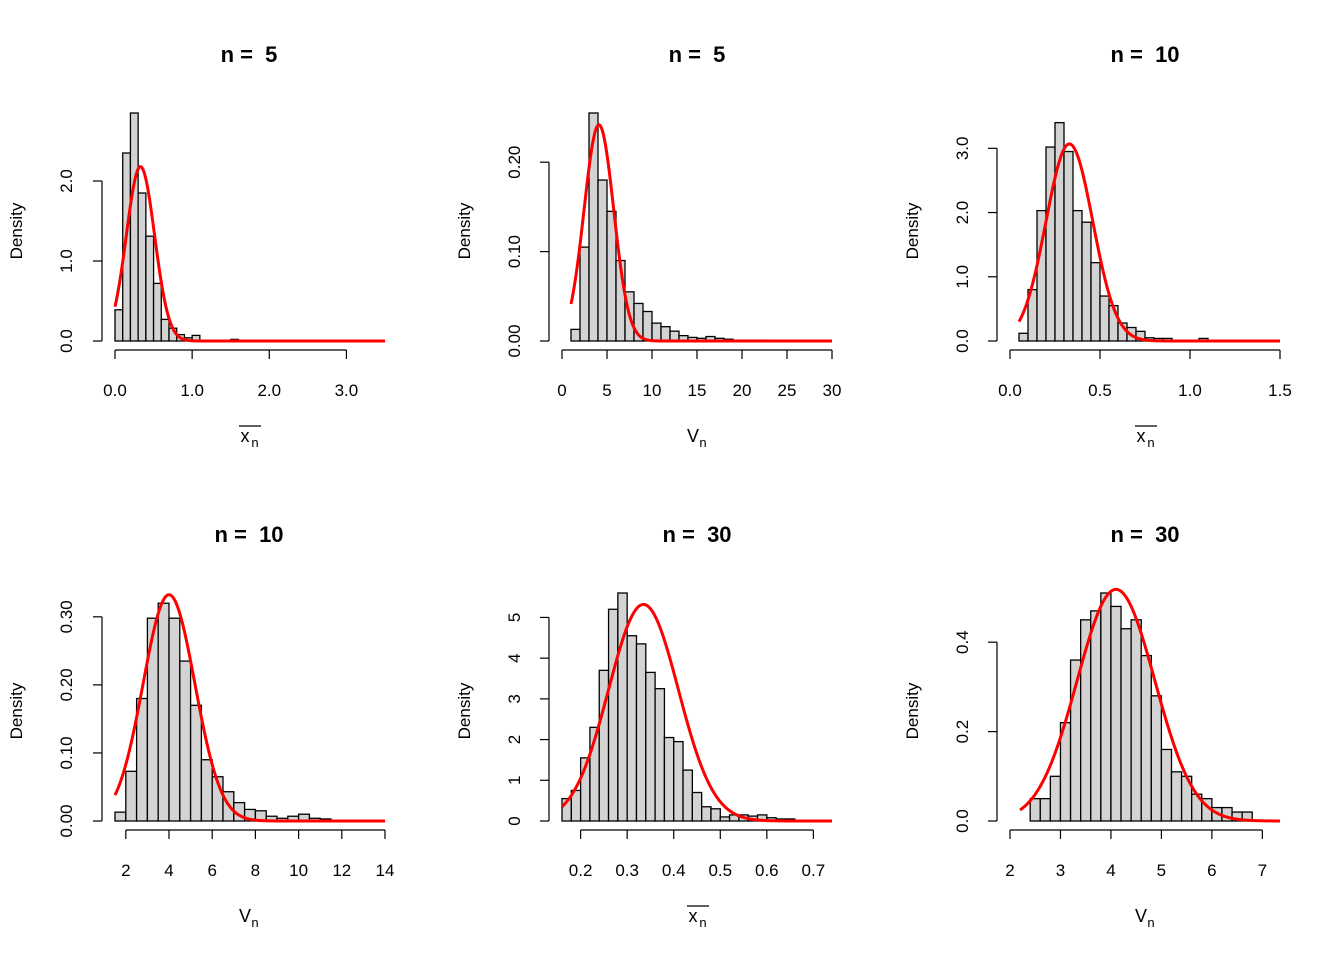 The height and width of the screenshot is (960, 1344). I want to click on y-axis: 0.0 1.0 2.0 3.0, so click(975, 245).